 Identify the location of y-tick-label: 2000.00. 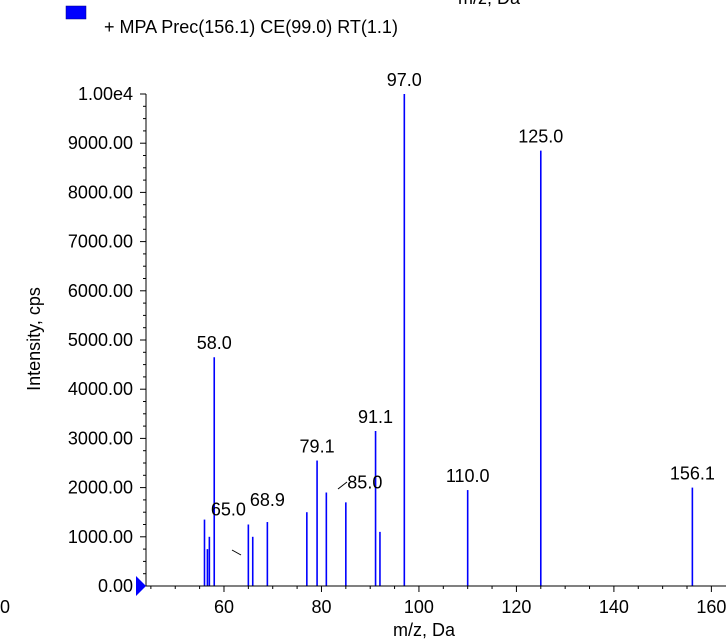
(100, 488).